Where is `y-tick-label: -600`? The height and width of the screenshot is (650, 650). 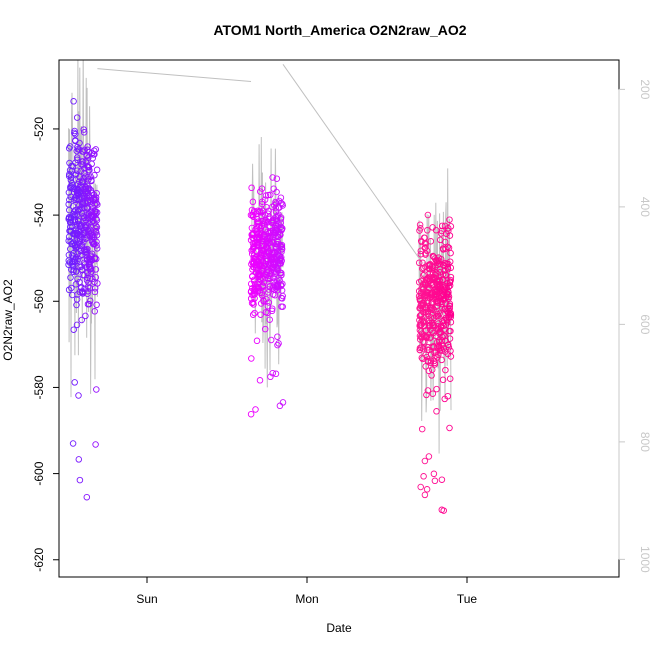 y-tick-label: -600 is located at coordinates (39, 473).